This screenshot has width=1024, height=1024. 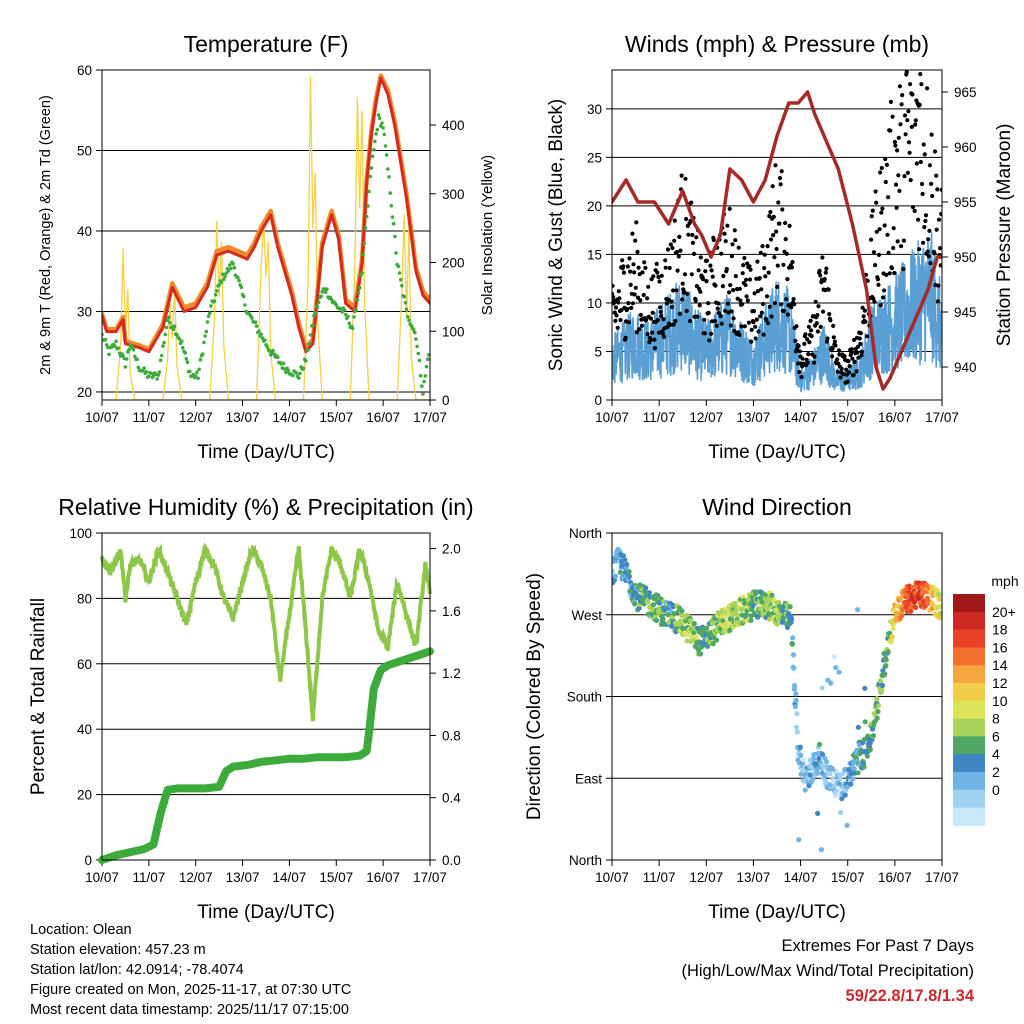 What do you see at coordinates (383, 877) in the screenshot?
I see `x-tick-label: 16/07` at bounding box center [383, 877].